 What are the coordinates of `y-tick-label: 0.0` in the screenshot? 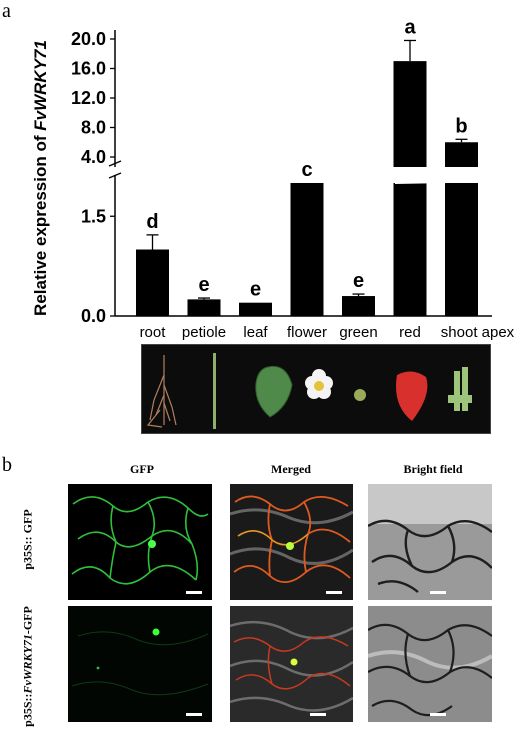 It's located at (93, 316).